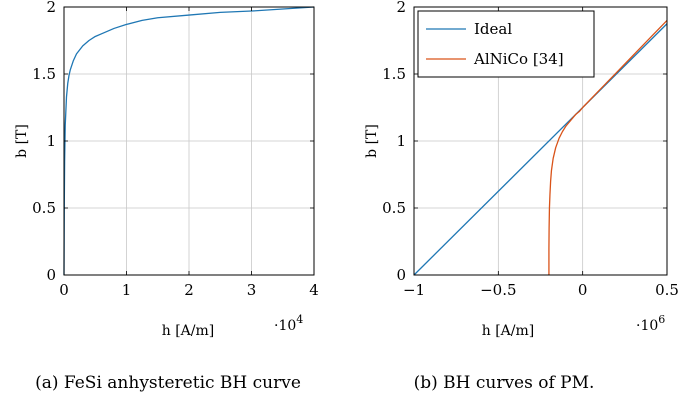 The width and height of the screenshot is (686, 403). I want to click on x-axis-multiplier: ·104, so click(288, 323).